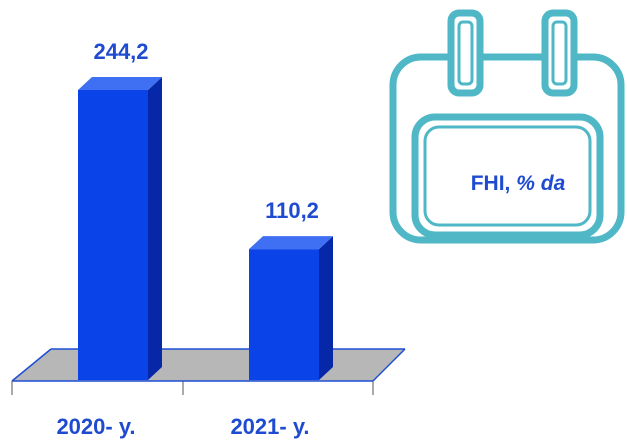  What do you see at coordinates (120, 51) in the screenshot?
I see `data-label-0: 244,2` at bounding box center [120, 51].